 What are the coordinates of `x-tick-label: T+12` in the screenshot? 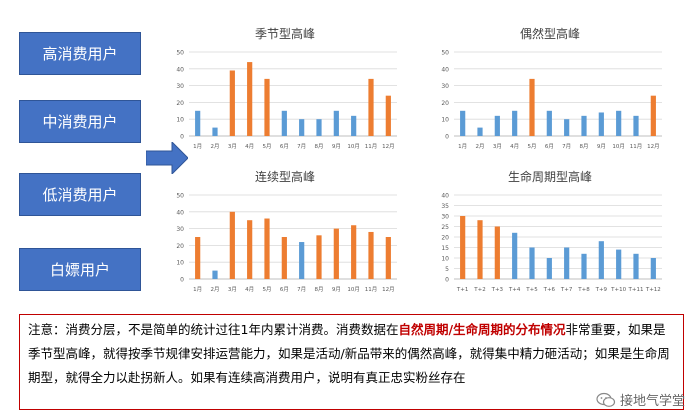 It's located at (653, 290).